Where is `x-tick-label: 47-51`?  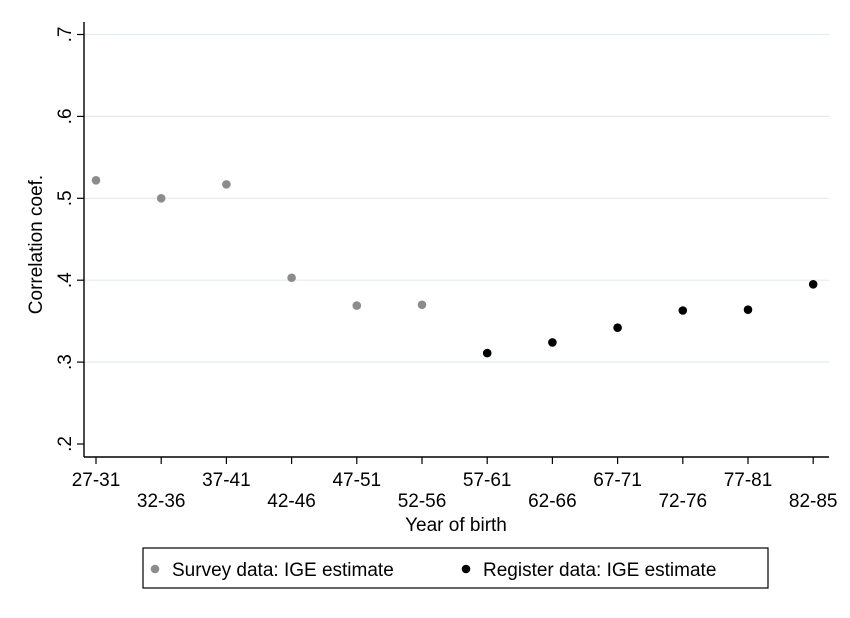 x-tick-label: 47-51 is located at coordinates (356, 480).